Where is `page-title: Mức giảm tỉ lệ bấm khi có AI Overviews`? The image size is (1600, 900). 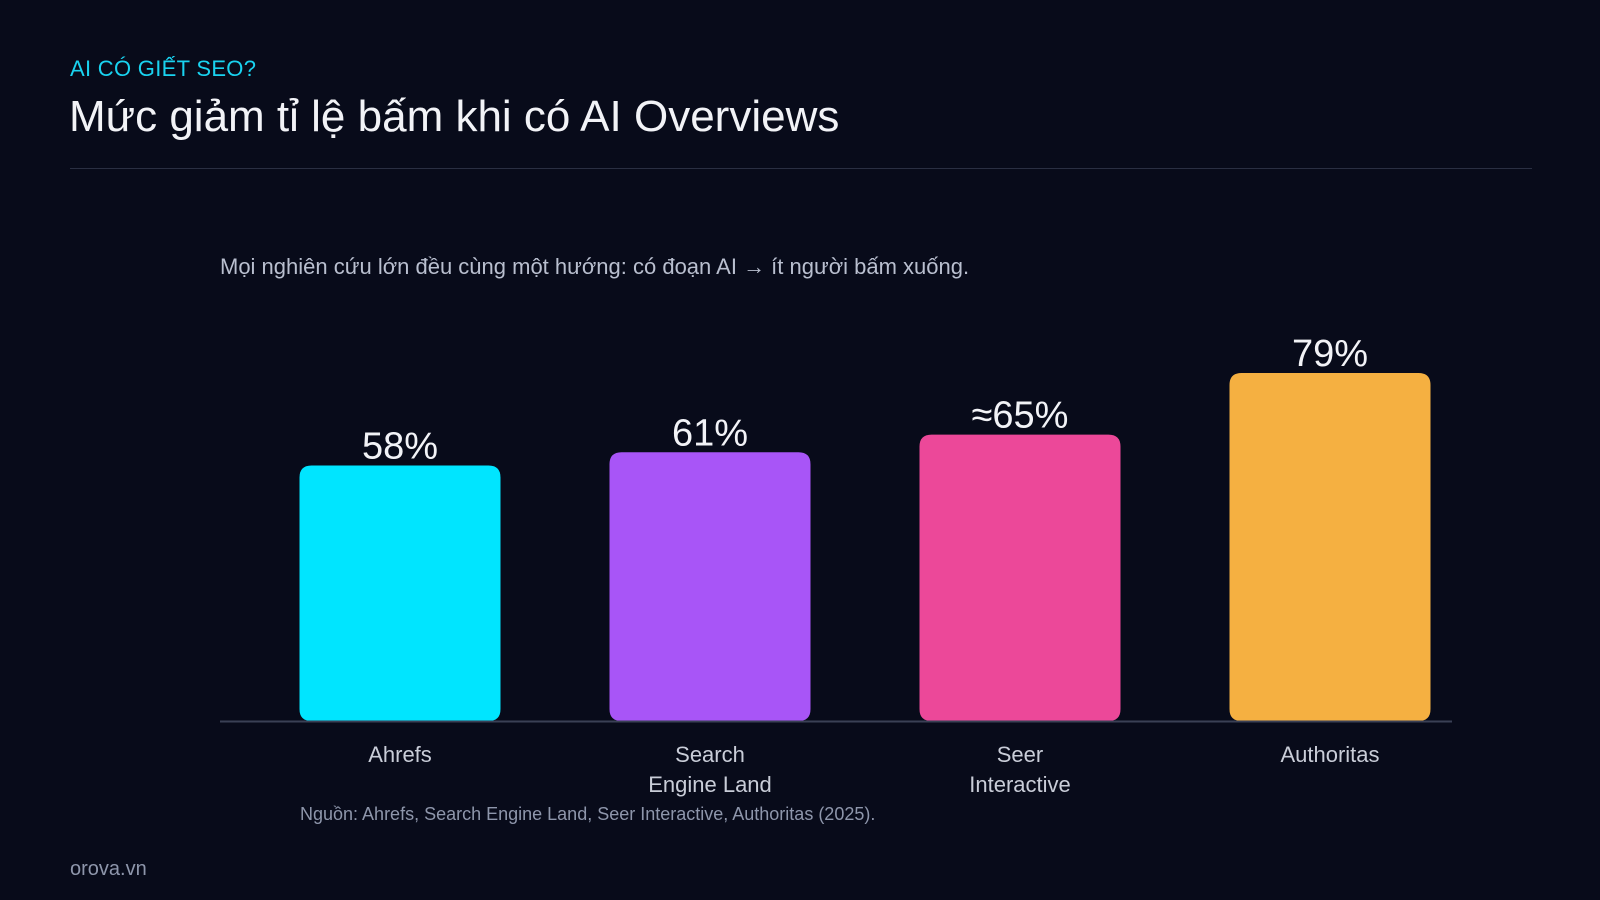 page-title: Mức giảm tỉ lệ bấm khi có AI Overviews is located at coordinates (454, 116).